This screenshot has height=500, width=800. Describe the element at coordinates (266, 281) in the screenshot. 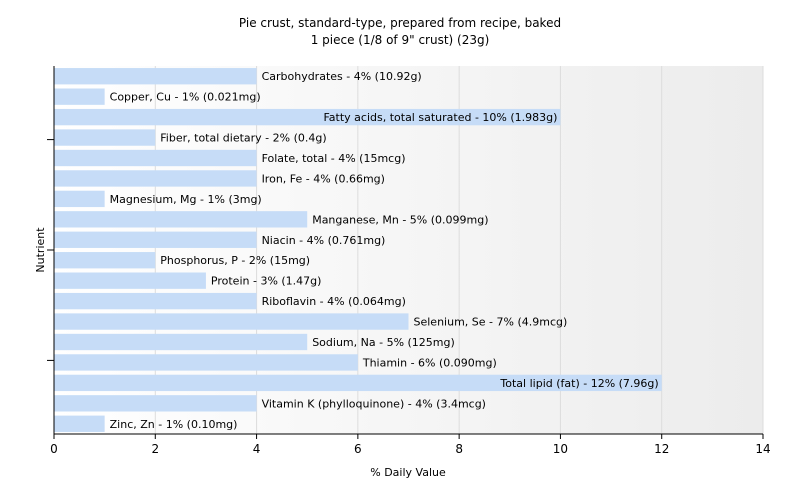

I see `bar-label: Protein - 3% (1.47g)` at that location.